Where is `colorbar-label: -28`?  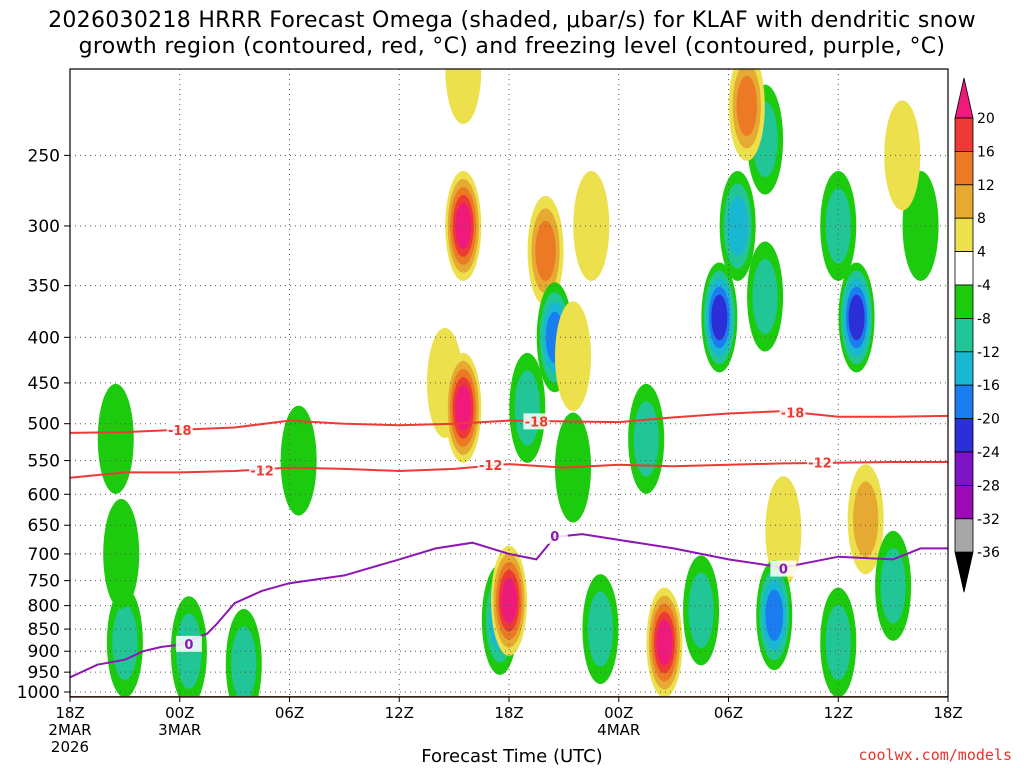 colorbar-label: -28 is located at coordinates (988, 486).